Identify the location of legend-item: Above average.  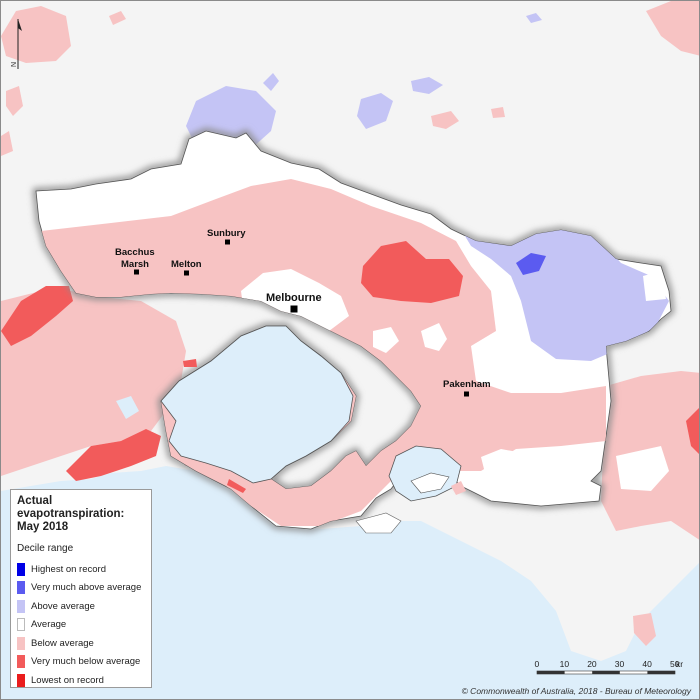
(81, 606).